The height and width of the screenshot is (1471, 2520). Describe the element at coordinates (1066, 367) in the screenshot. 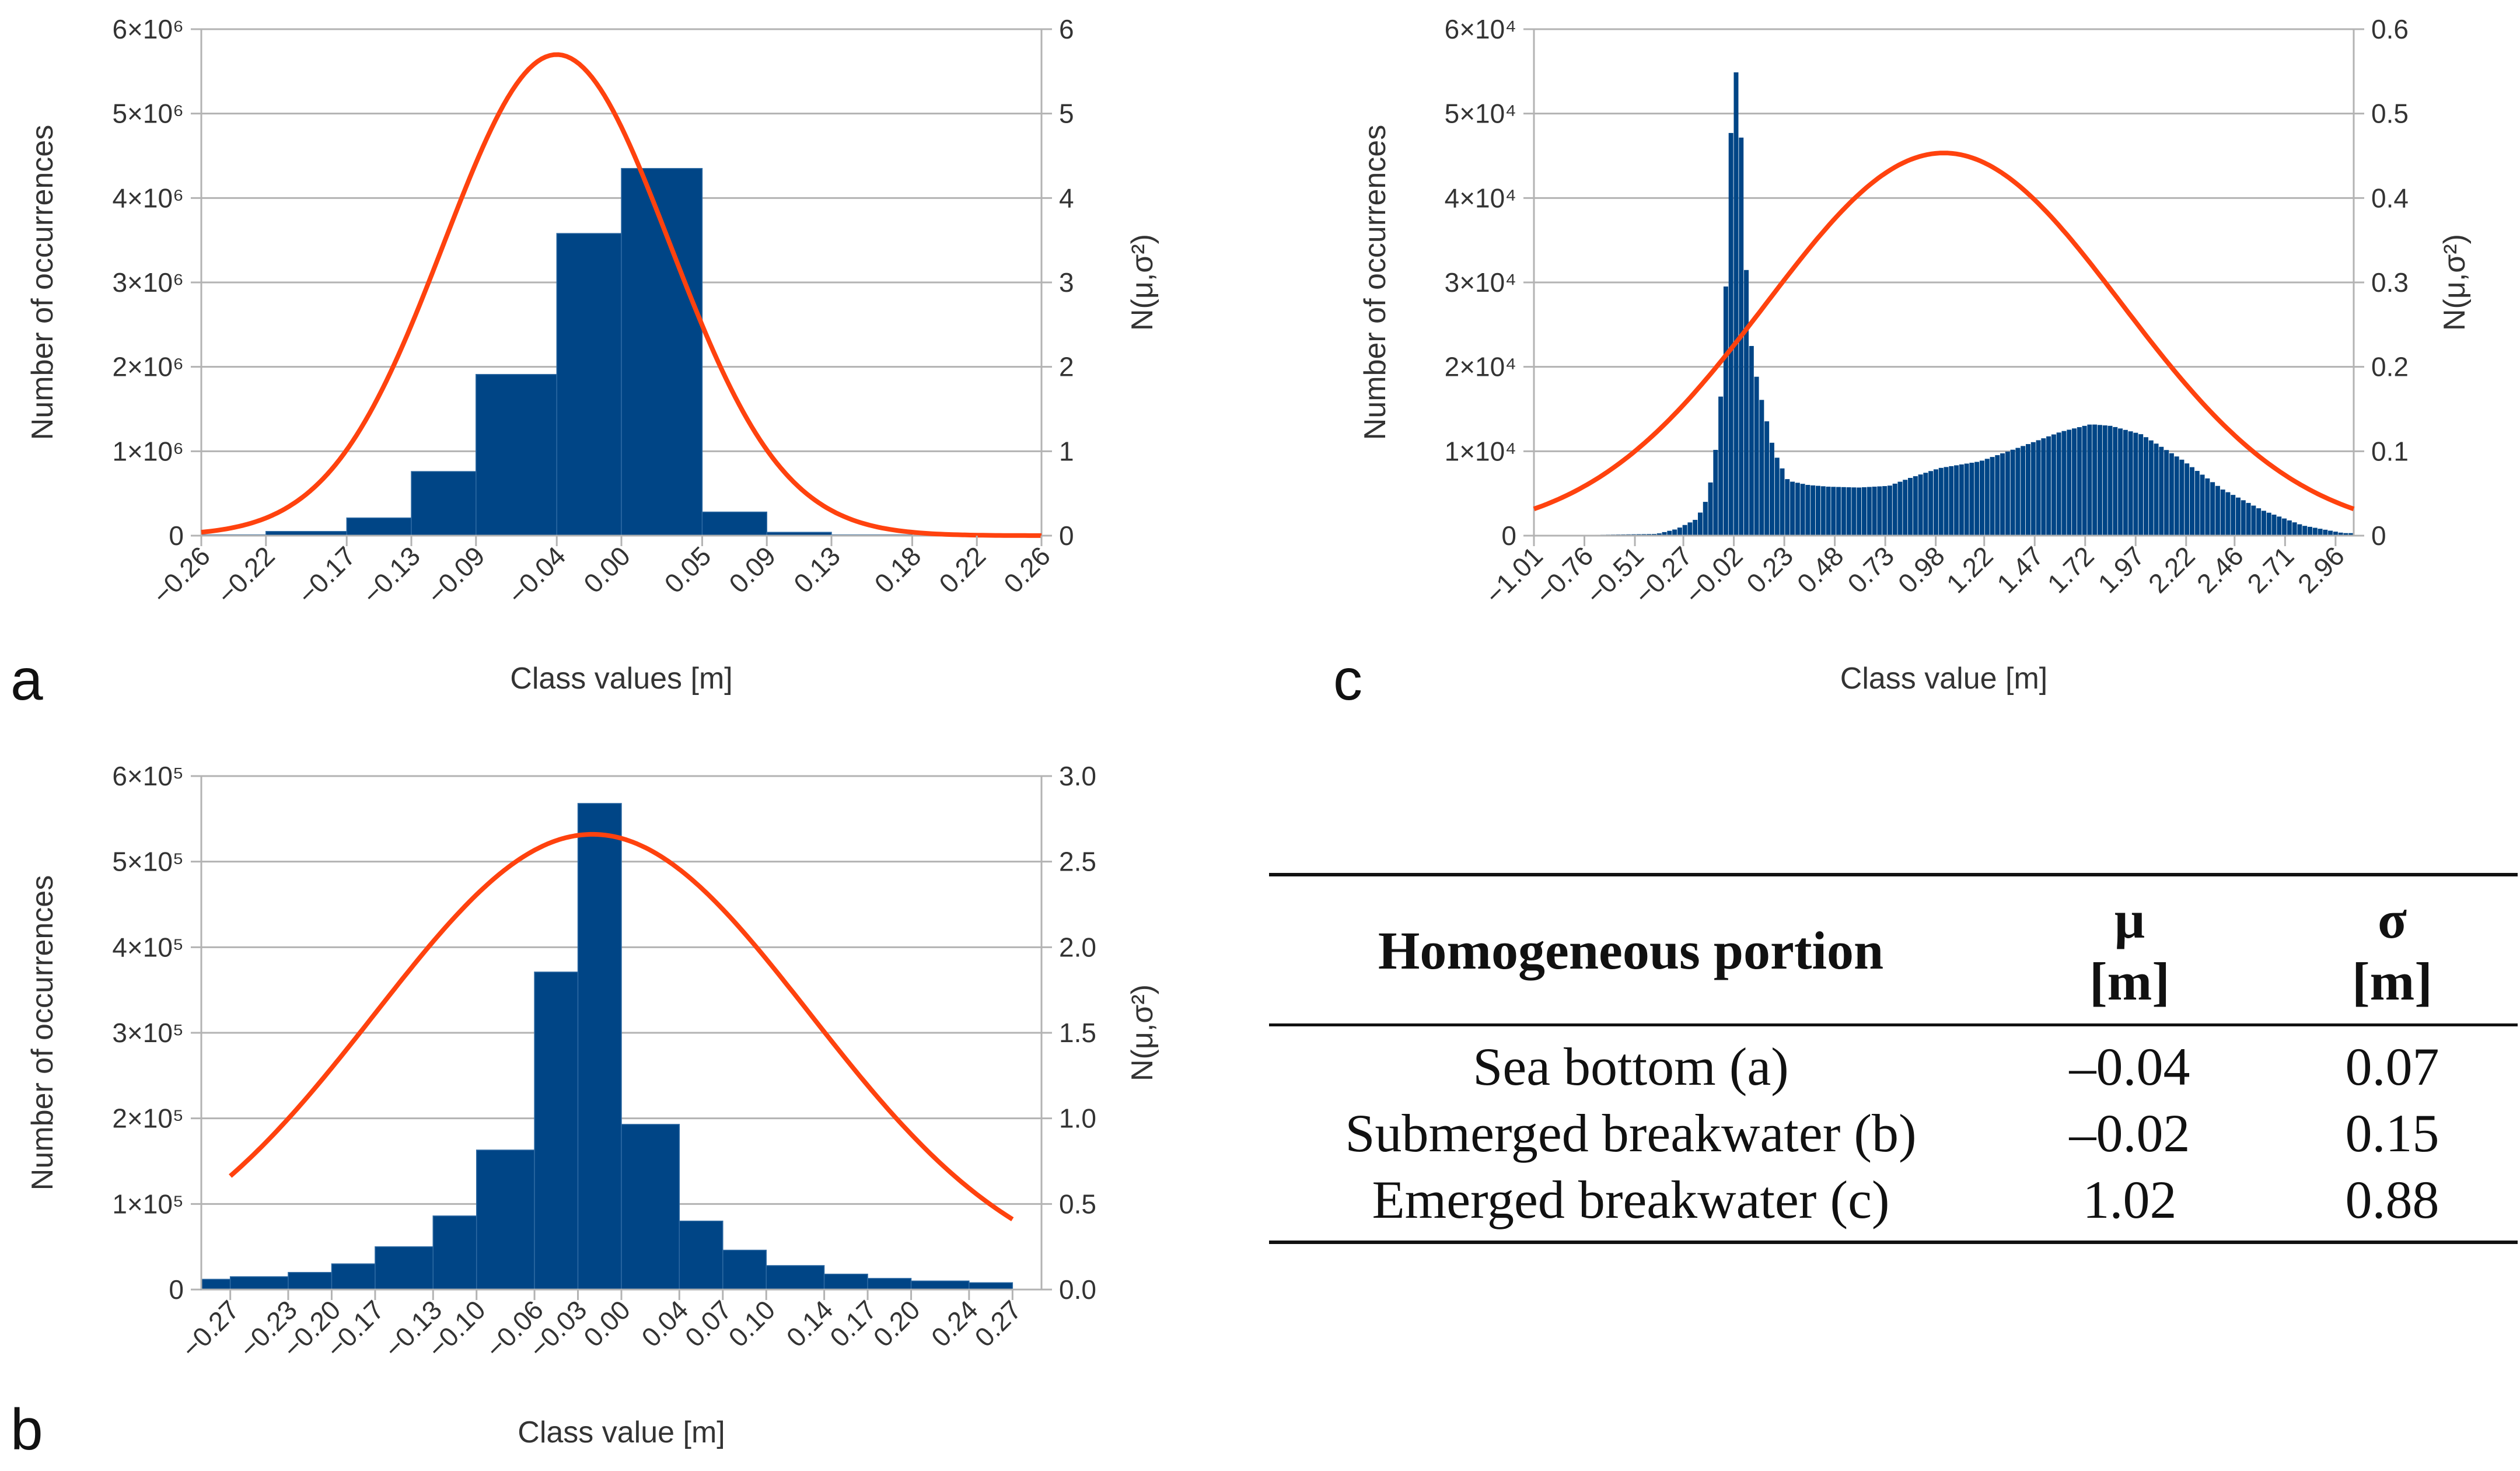

I see `y2-tick-label: 2` at that location.